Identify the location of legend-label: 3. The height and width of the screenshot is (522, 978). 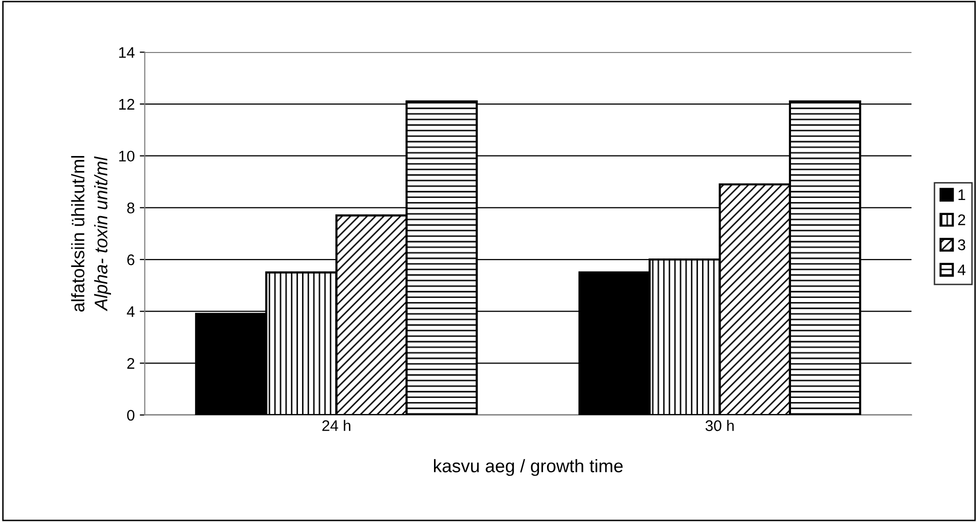
(962, 244).